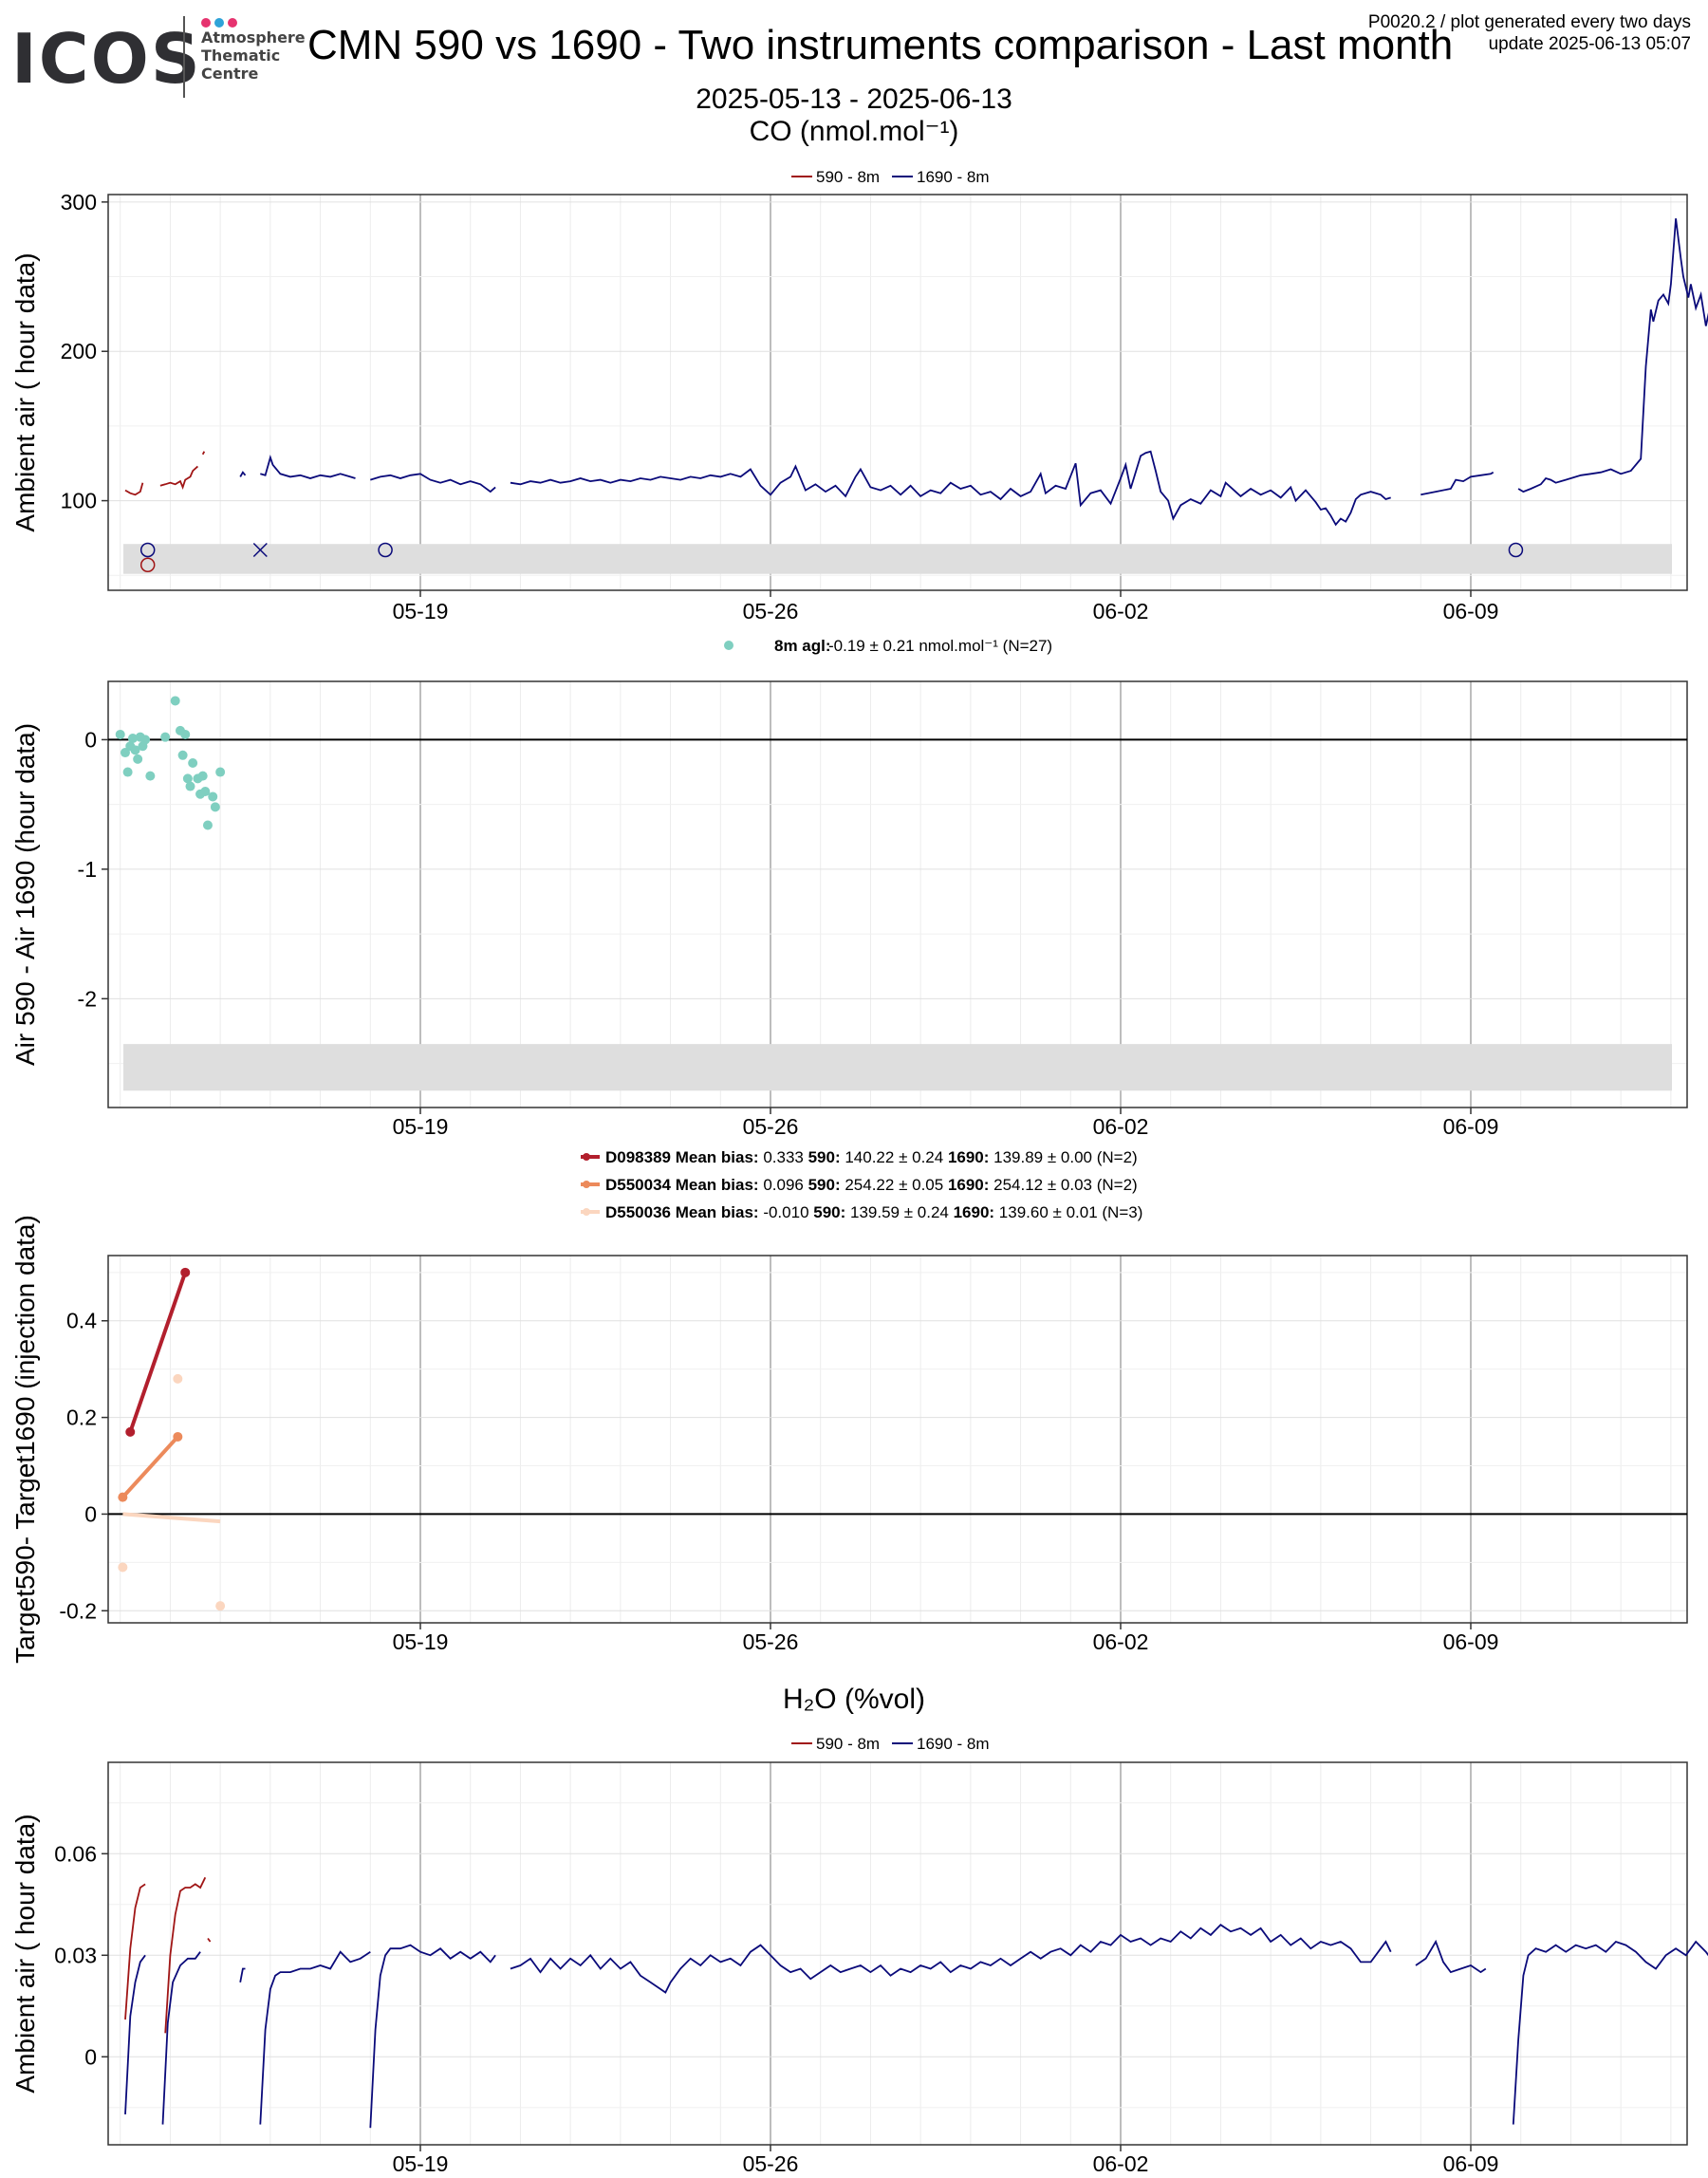  Describe the element at coordinates (81, 1321) in the screenshot. I see `y-tick-label: 0.4` at that location.